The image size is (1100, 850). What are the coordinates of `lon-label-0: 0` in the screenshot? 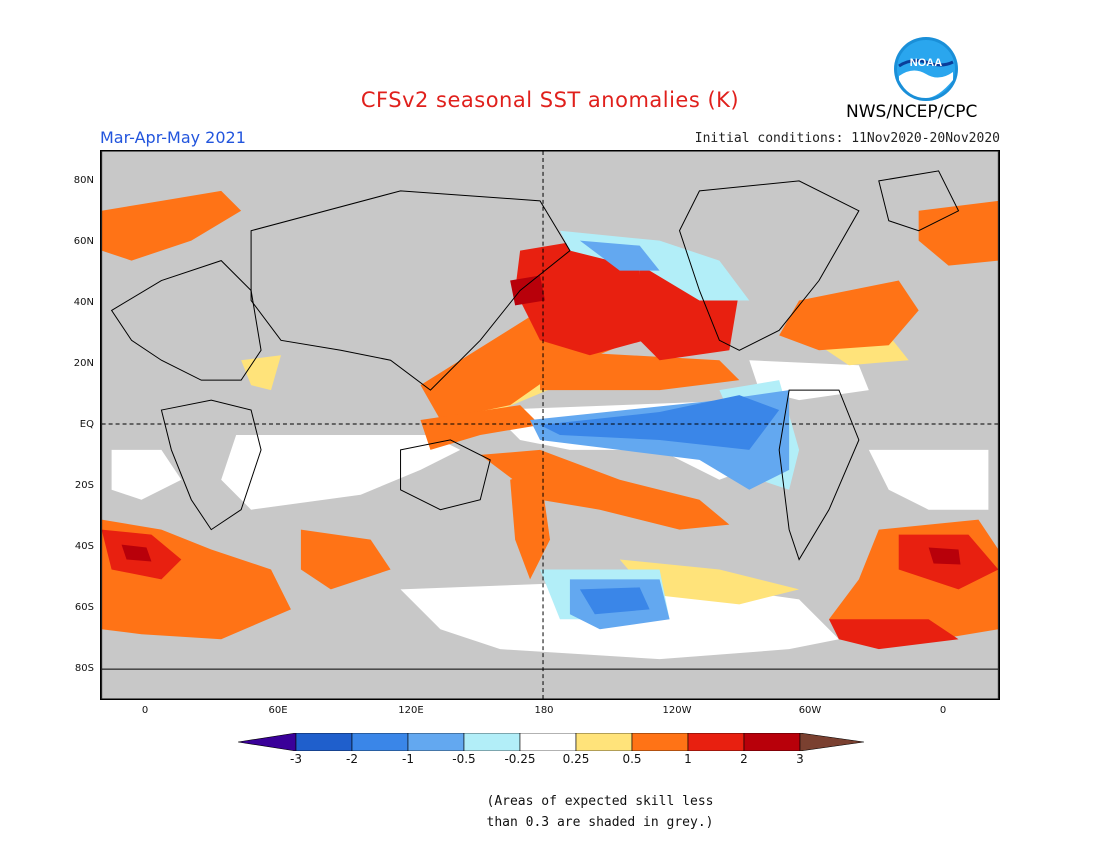 It's located at (145, 710).